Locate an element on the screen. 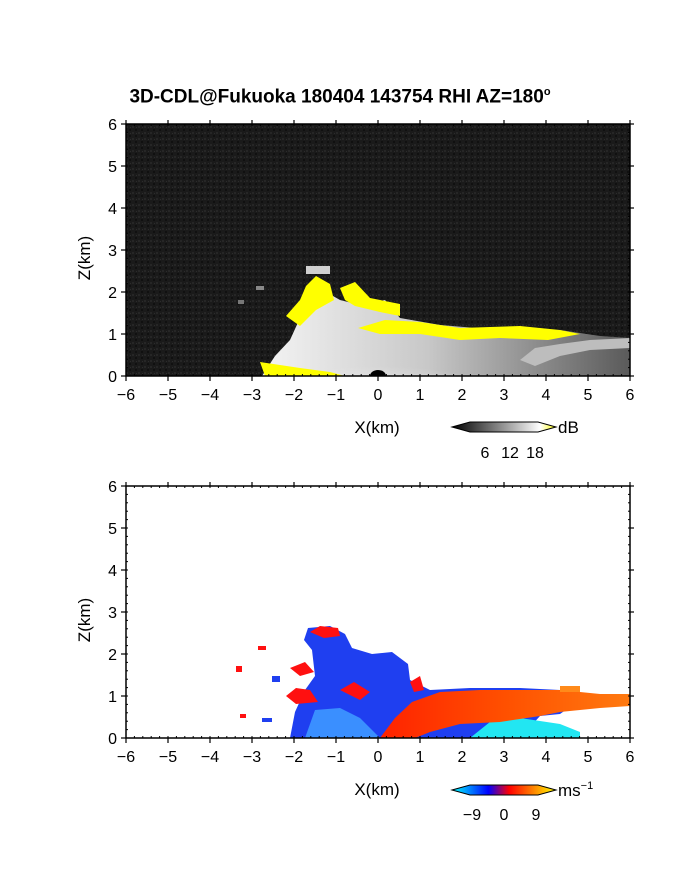 The height and width of the screenshot is (880, 680). colorbar-1: dB 6 12 18 is located at coordinates (514, 440).